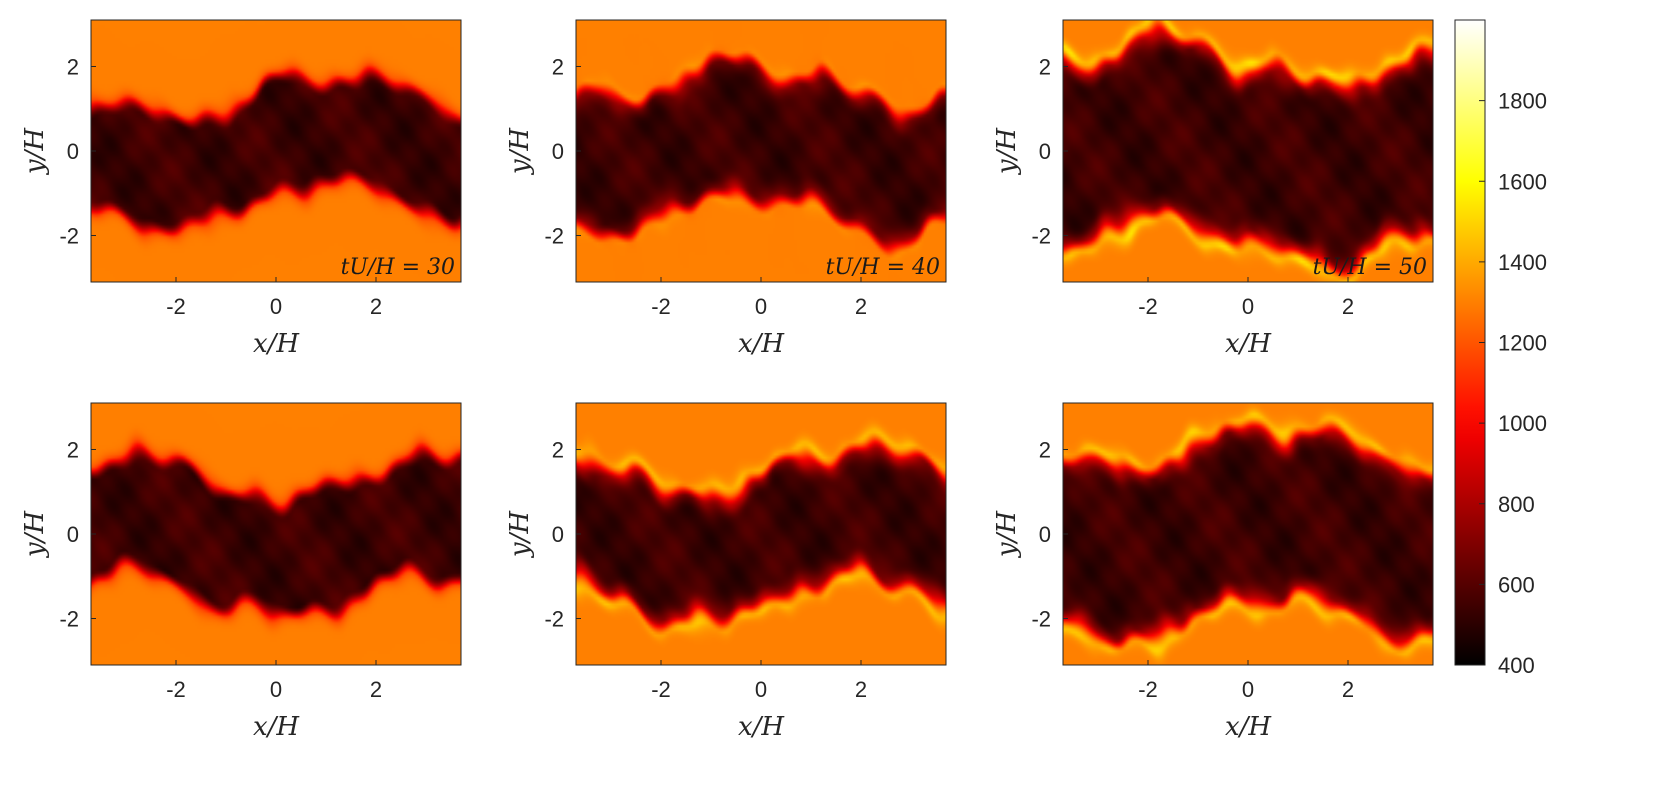 The image size is (1660, 795). I want to click on panel-r2c2: -2 0 2 -2 0 2 x/H y/H, so click(726, 572).